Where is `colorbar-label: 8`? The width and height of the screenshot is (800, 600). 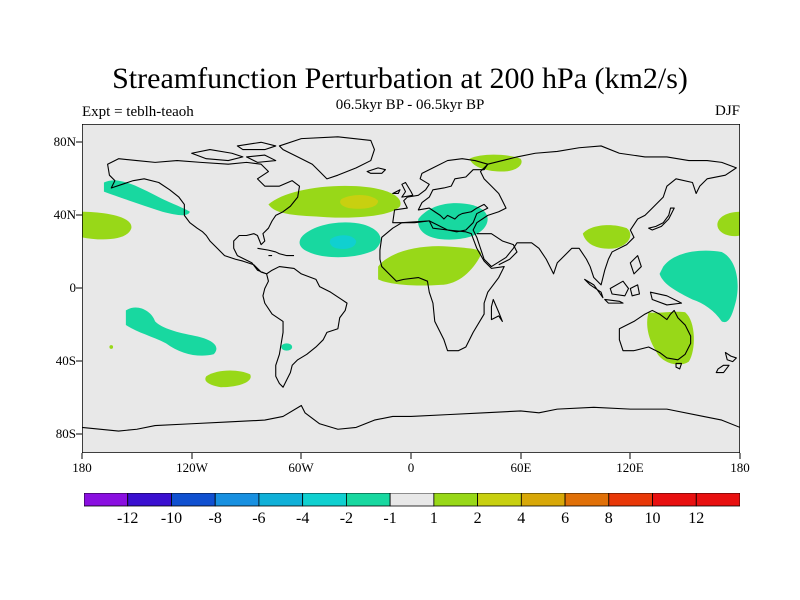 colorbar-label: 8 is located at coordinates (608, 518).